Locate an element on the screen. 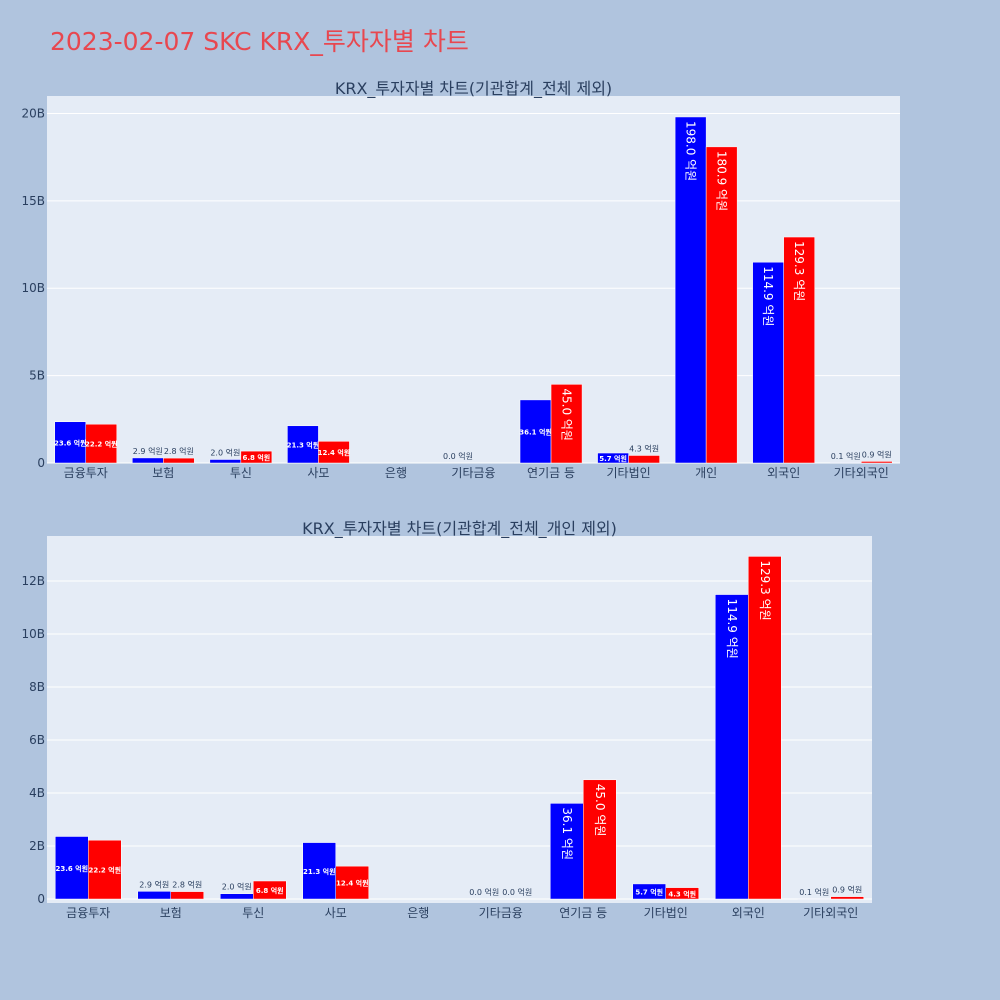  y-tick-label: 12B is located at coordinates (33, 581).